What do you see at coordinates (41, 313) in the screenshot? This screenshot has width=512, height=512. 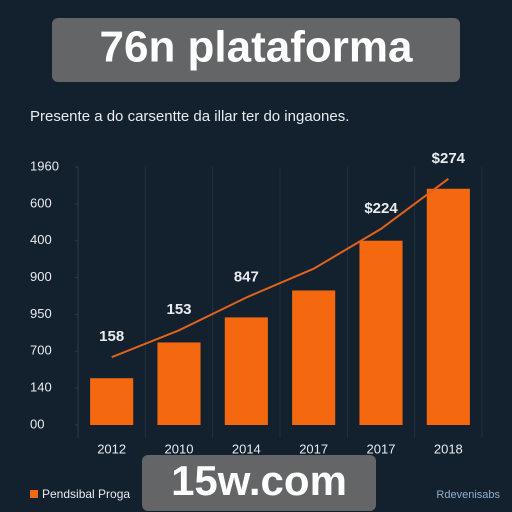 I see `y-tick-label: 950` at bounding box center [41, 313].